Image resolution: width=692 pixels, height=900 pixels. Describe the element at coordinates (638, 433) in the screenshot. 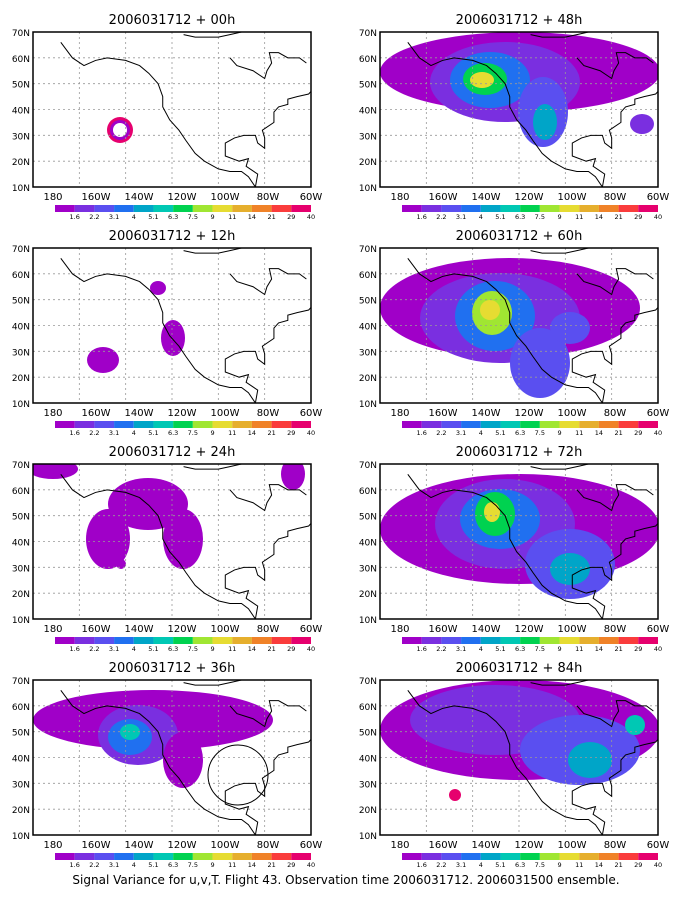

I see `colorbar-label: 29` at that location.